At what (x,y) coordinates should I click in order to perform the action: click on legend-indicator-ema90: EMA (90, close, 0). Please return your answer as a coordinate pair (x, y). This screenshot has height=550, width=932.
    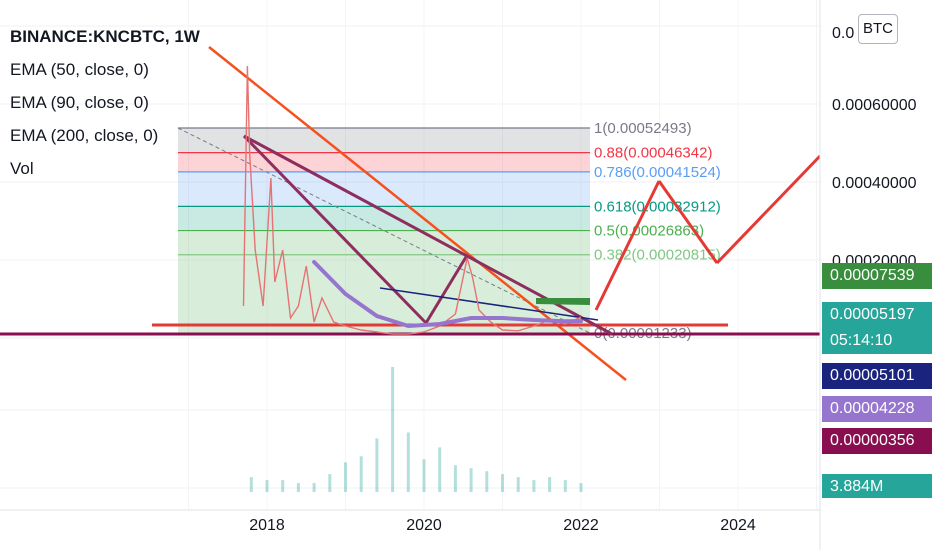
    Looking at the image, I should click on (79, 102).